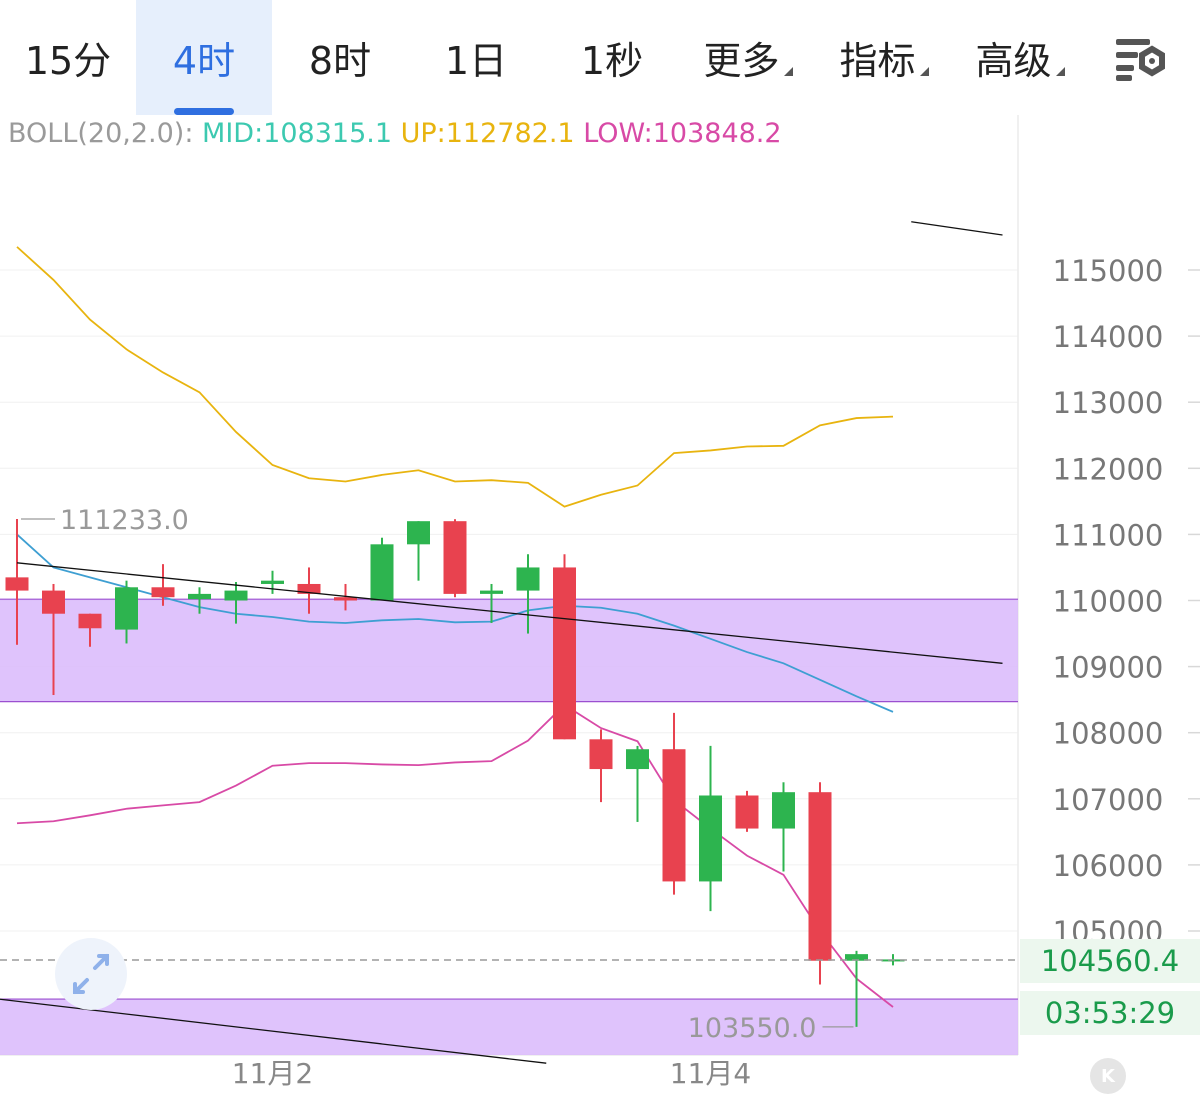  Describe the element at coordinates (1108, 469) in the screenshot. I see `y-tick-label: 112000` at that location.